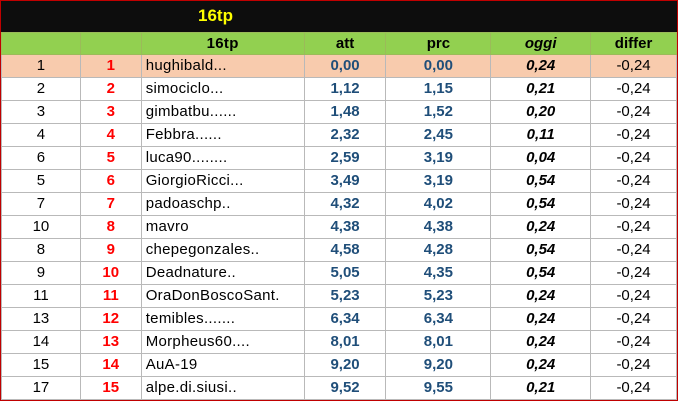 The image size is (678, 401). I want to click on prc-cell: 9,55, so click(438, 388).